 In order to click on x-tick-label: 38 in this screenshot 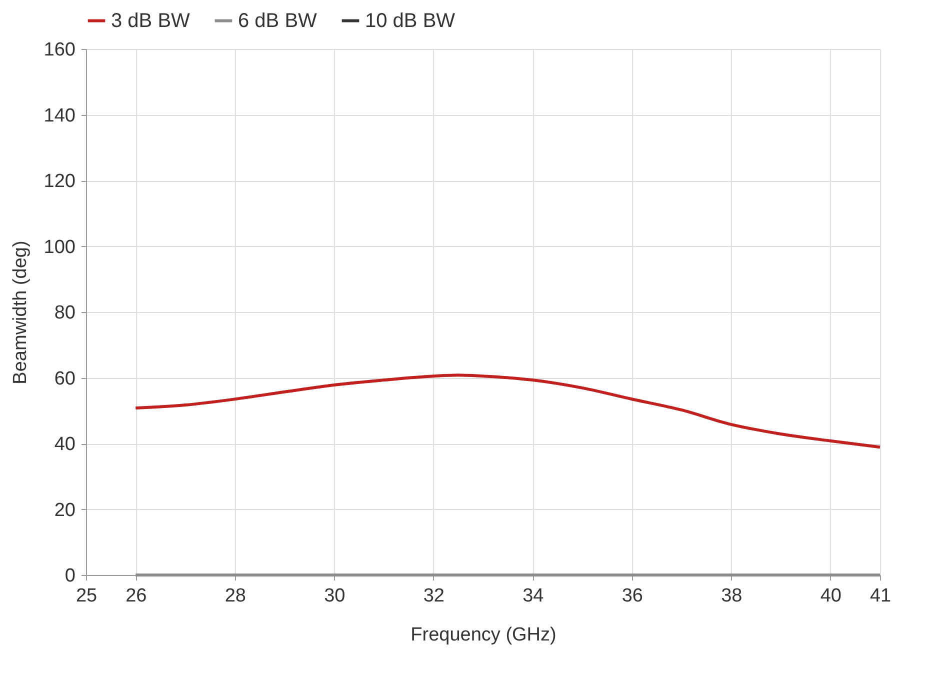, I will do `click(731, 596)`.